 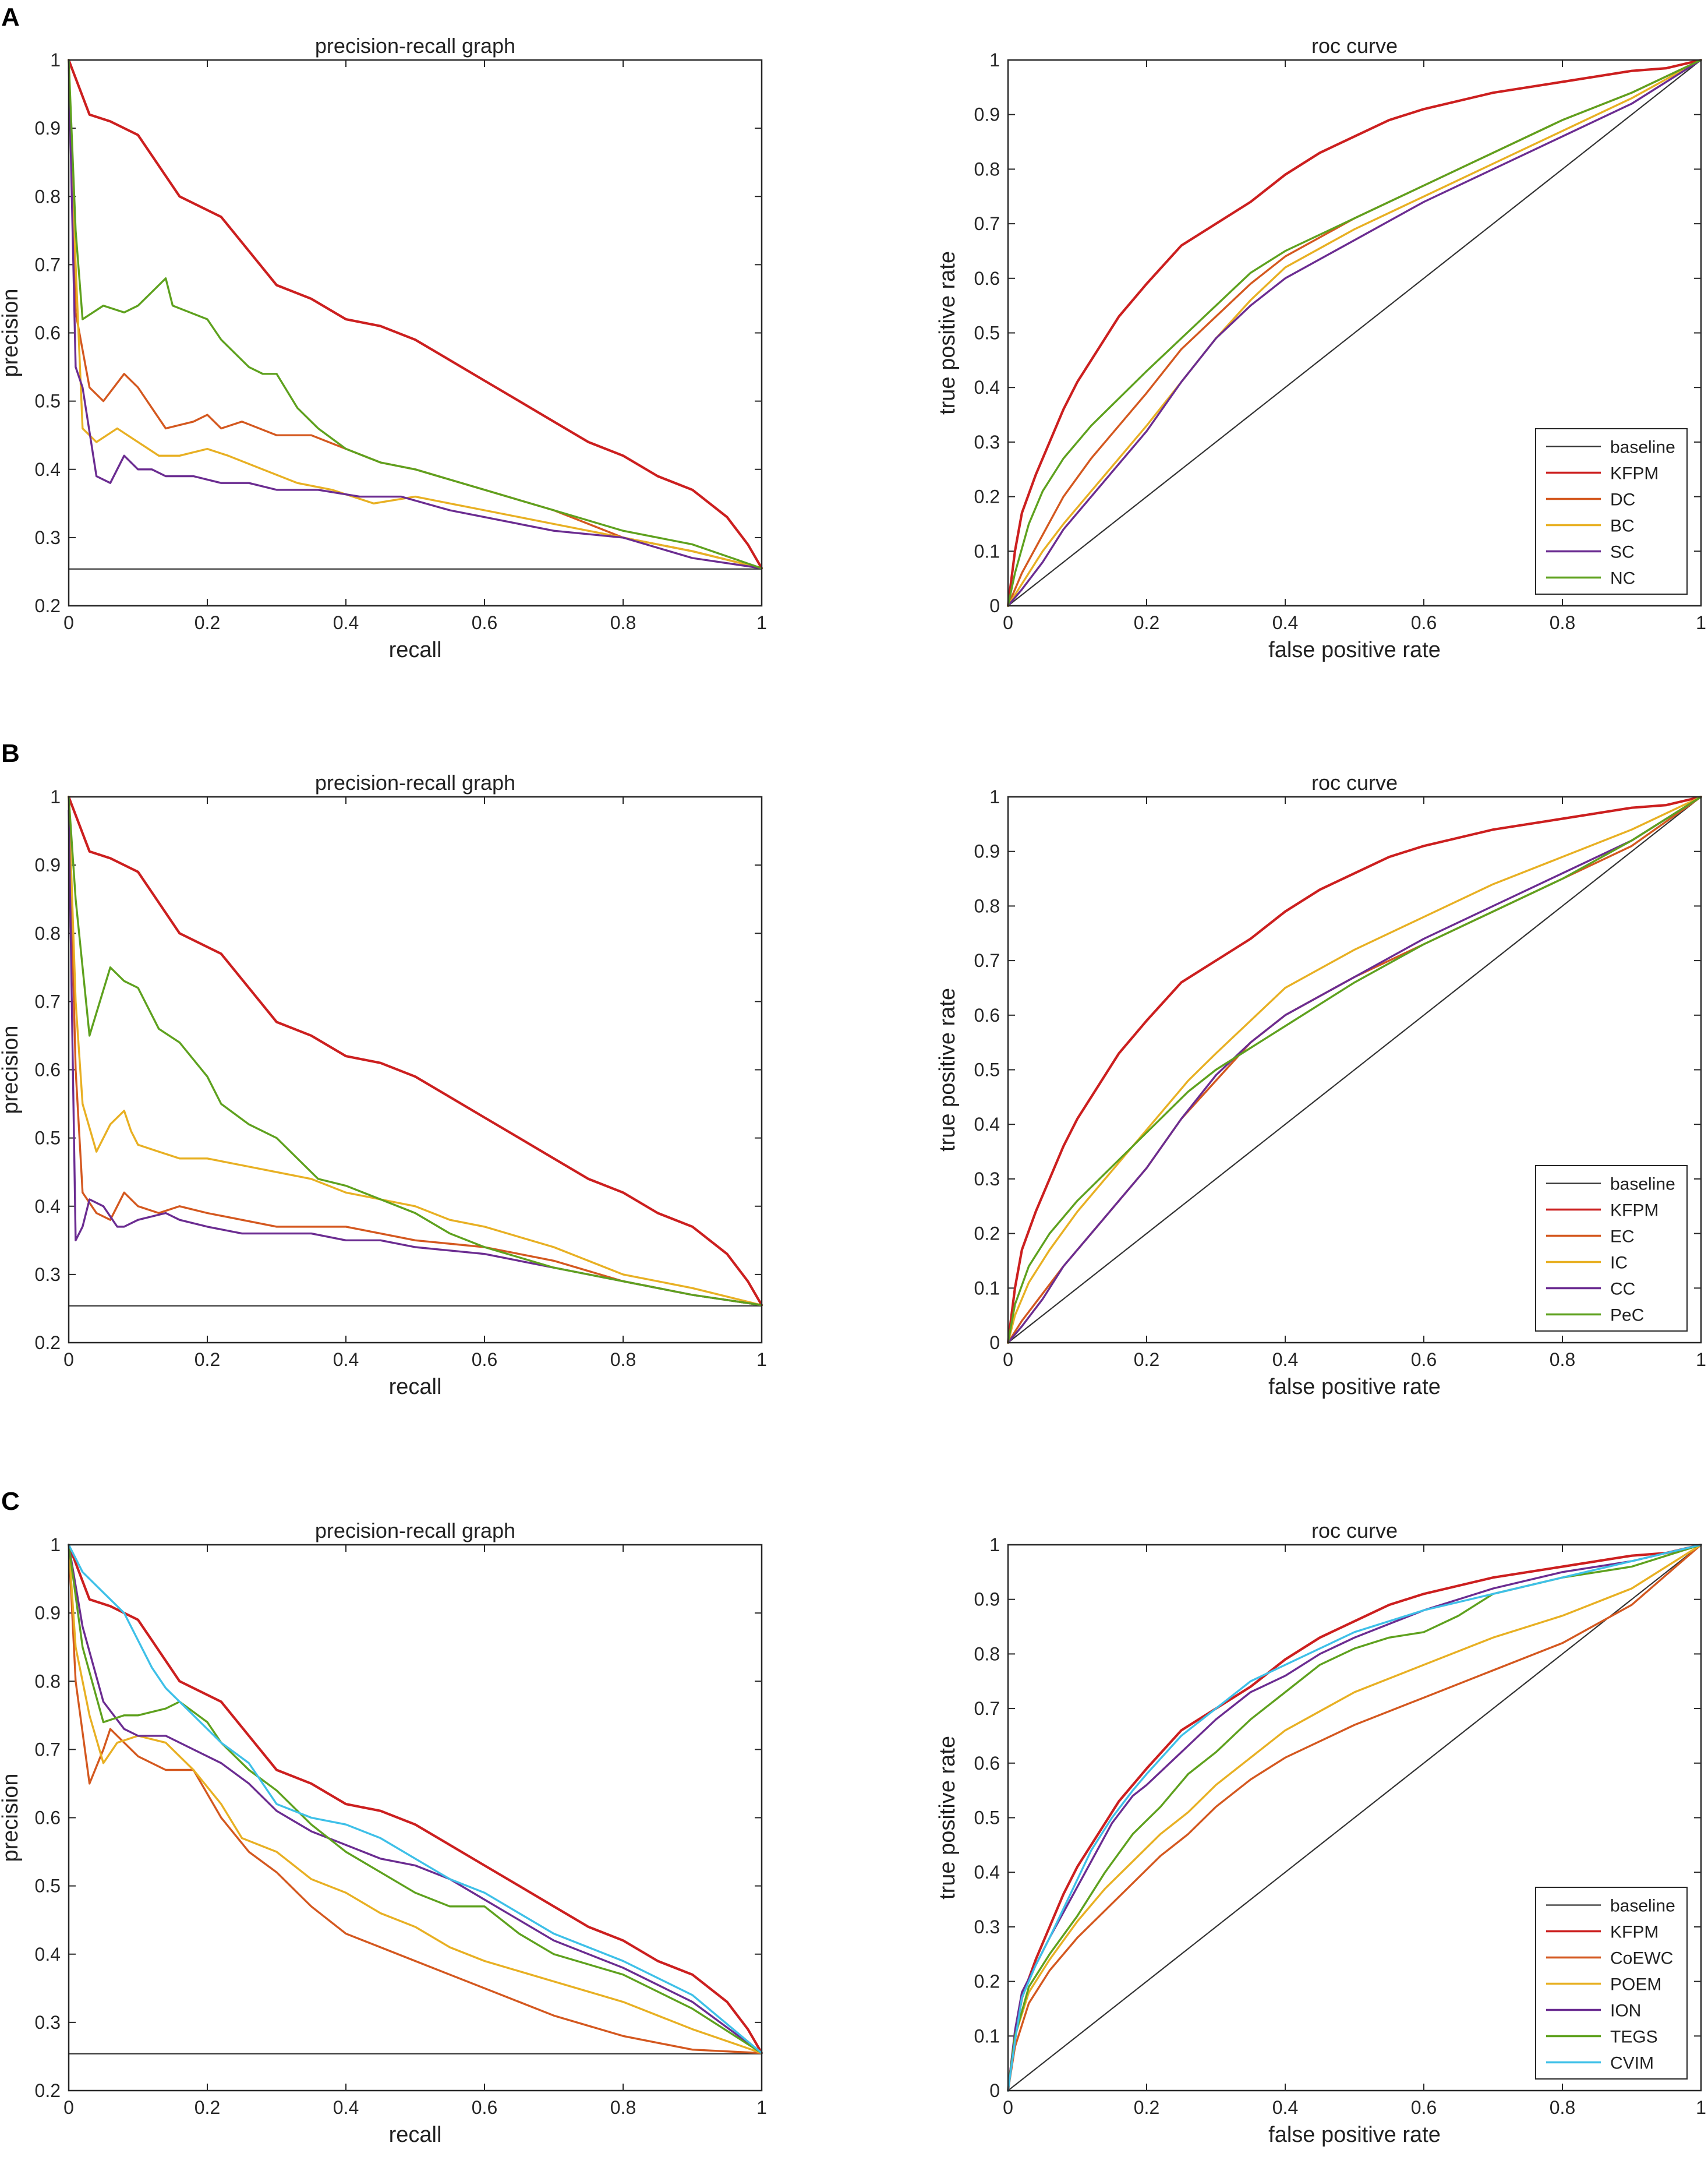 I want to click on panel-a-pr-xtick-label: 0.2, so click(x=207, y=622).